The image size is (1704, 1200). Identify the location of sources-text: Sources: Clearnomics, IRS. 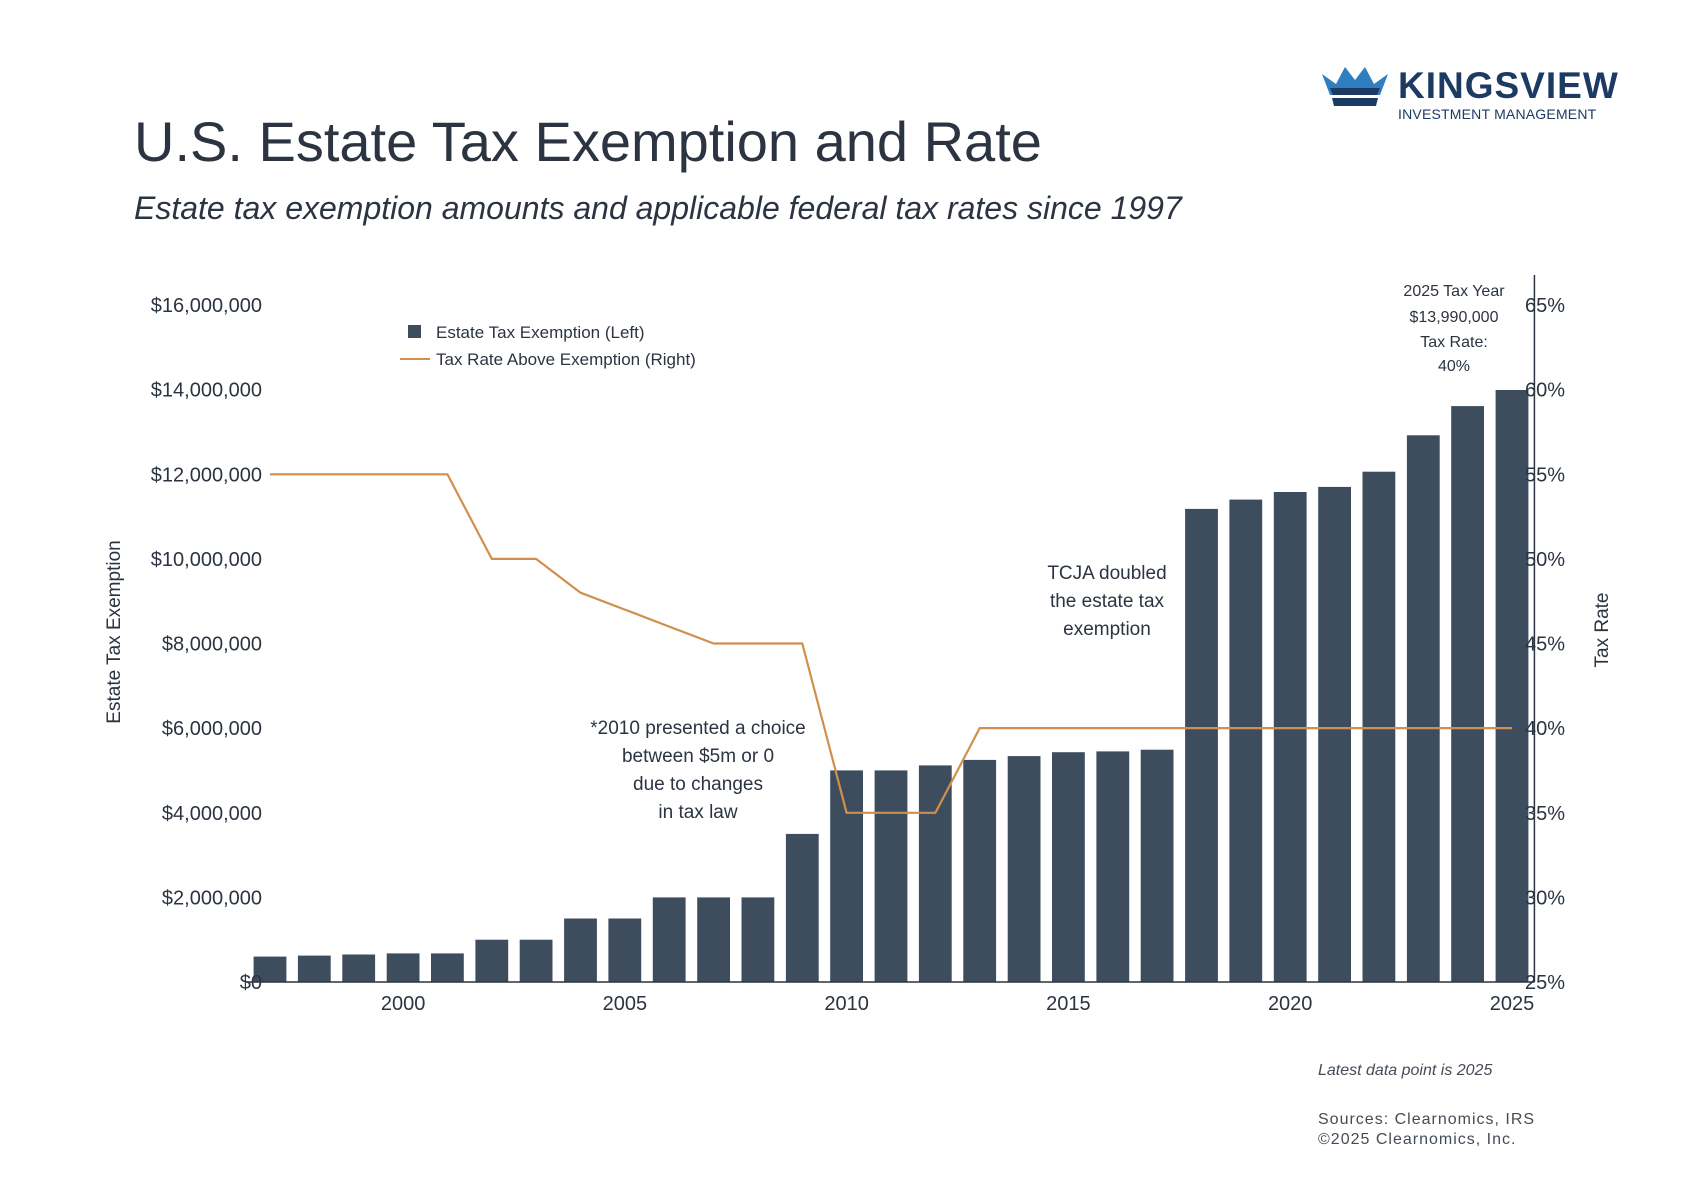
(1427, 1119).